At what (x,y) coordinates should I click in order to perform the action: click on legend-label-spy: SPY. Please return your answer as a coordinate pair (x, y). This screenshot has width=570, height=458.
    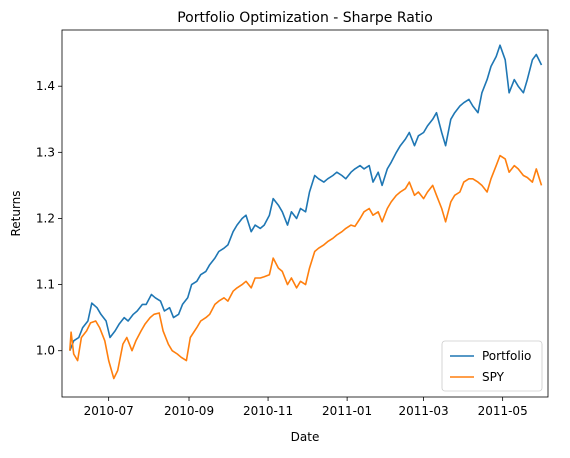
    Looking at the image, I should click on (493, 377).